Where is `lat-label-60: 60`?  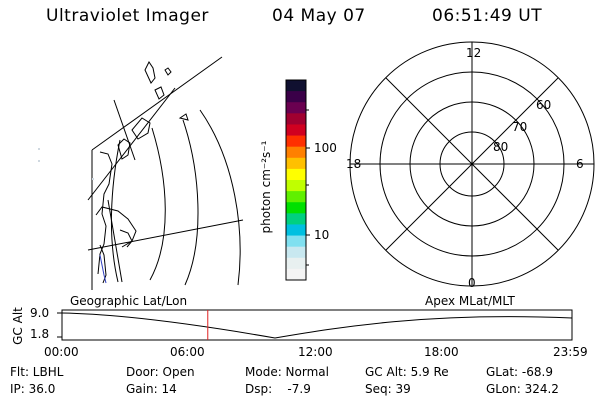
lat-label-60: 60 is located at coordinates (544, 105).